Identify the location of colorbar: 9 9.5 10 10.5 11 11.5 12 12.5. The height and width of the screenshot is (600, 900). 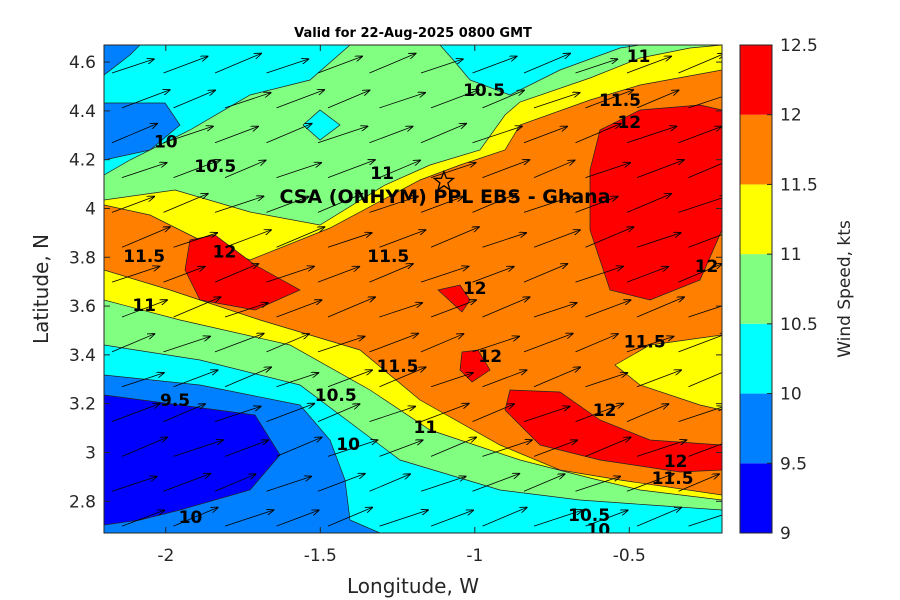
(778, 290).